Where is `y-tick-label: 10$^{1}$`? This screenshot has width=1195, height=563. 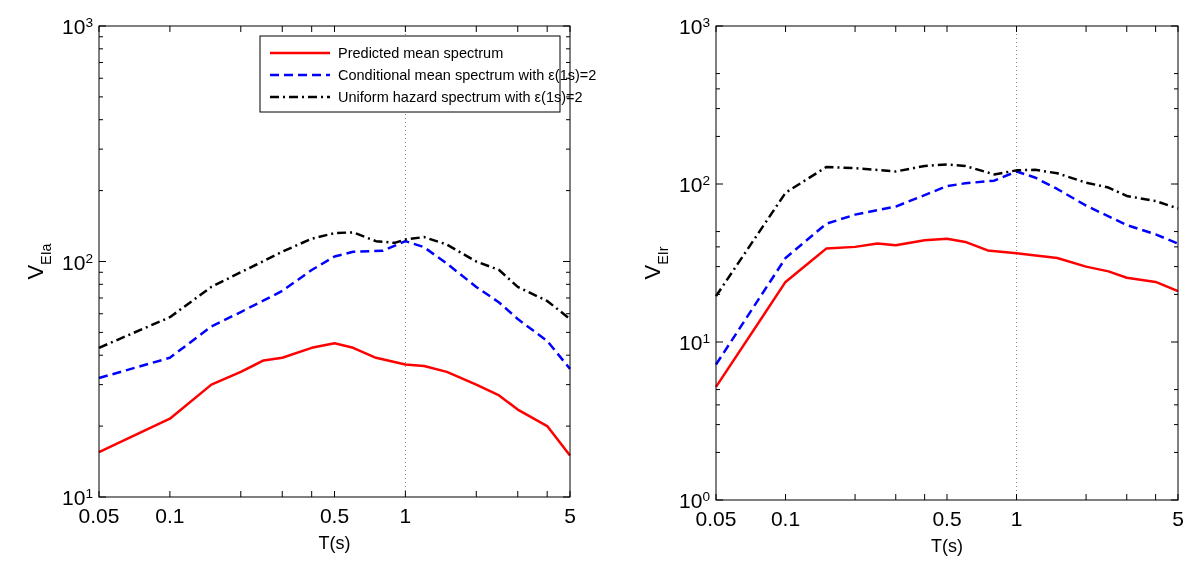 y-tick-label: 10$^{1}$ is located at coordinates (694, 342).